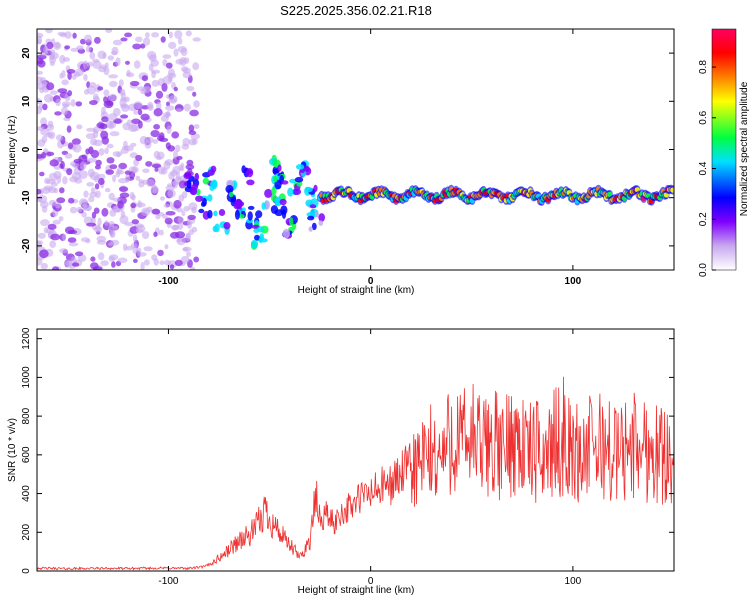 This screenshot has width=750, height=600. What do you see at coordinates (26, 532) in the screenshot?
I see `snr-y-tick-label: 200` at bounding box center [26, 532].